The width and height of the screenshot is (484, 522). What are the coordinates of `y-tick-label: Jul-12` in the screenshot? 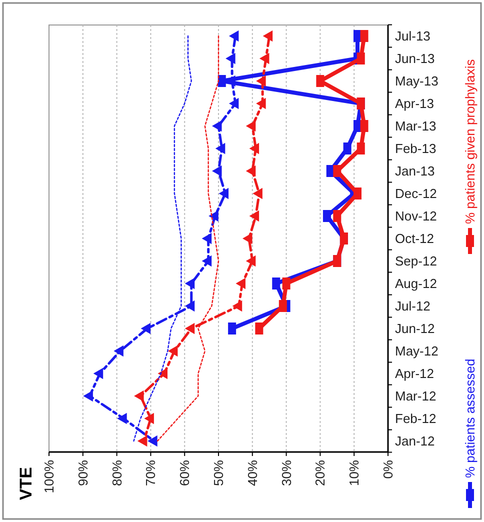 It's located at (412, 306).